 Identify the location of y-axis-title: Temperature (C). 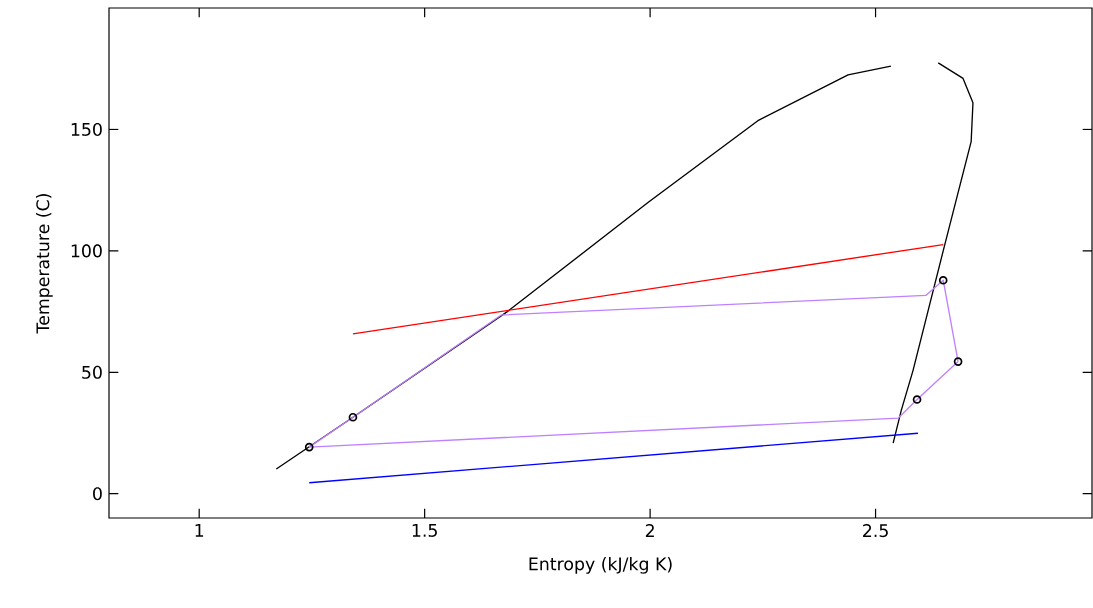
(44, 264).